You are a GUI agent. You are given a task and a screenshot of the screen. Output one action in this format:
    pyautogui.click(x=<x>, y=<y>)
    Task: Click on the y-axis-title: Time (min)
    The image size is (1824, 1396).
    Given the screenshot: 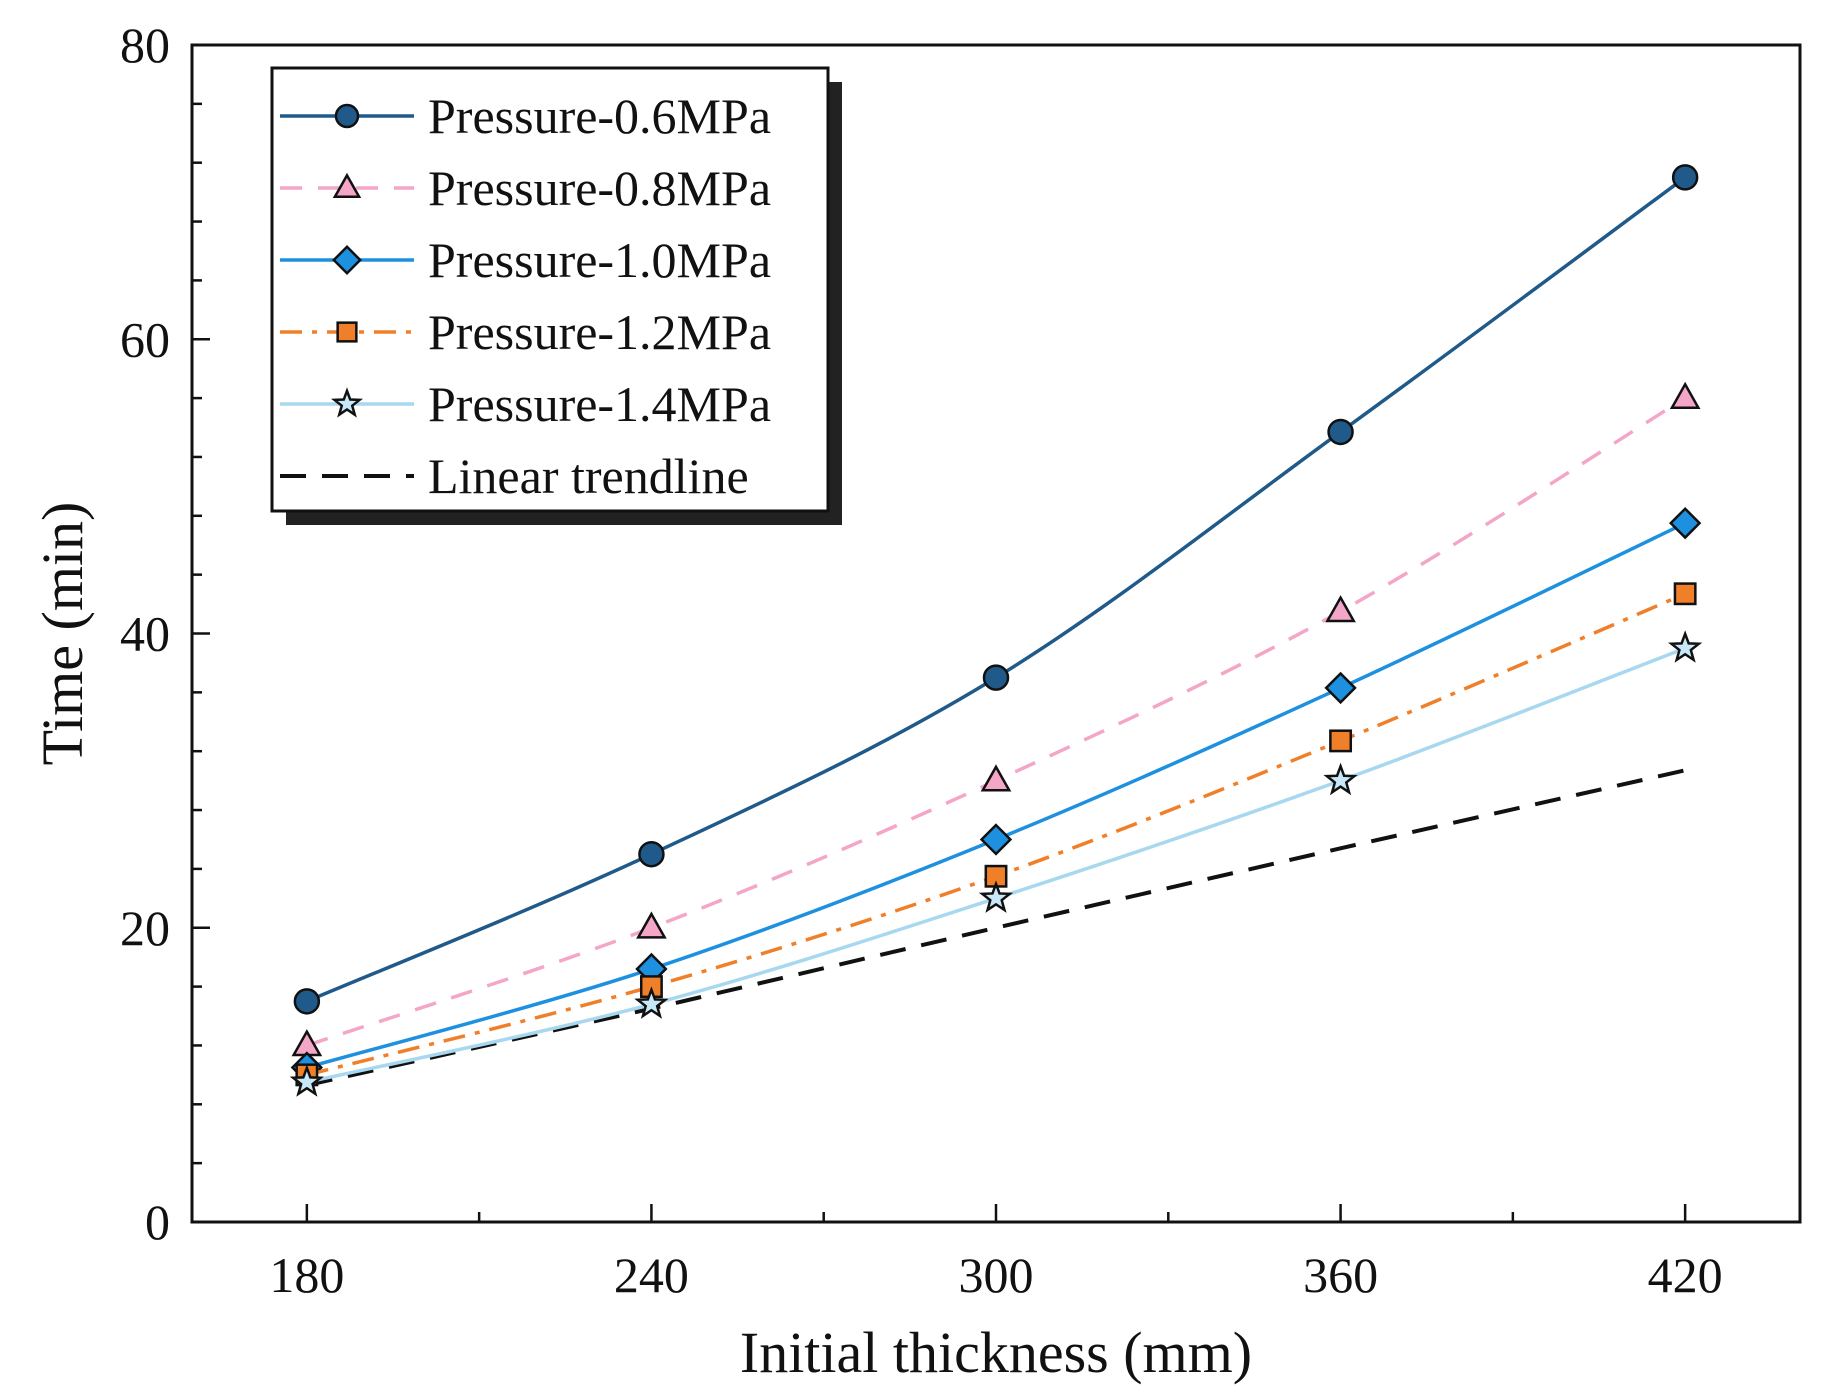 What is the action you would take?
    pyautogui.click(x=62, y=634)
    